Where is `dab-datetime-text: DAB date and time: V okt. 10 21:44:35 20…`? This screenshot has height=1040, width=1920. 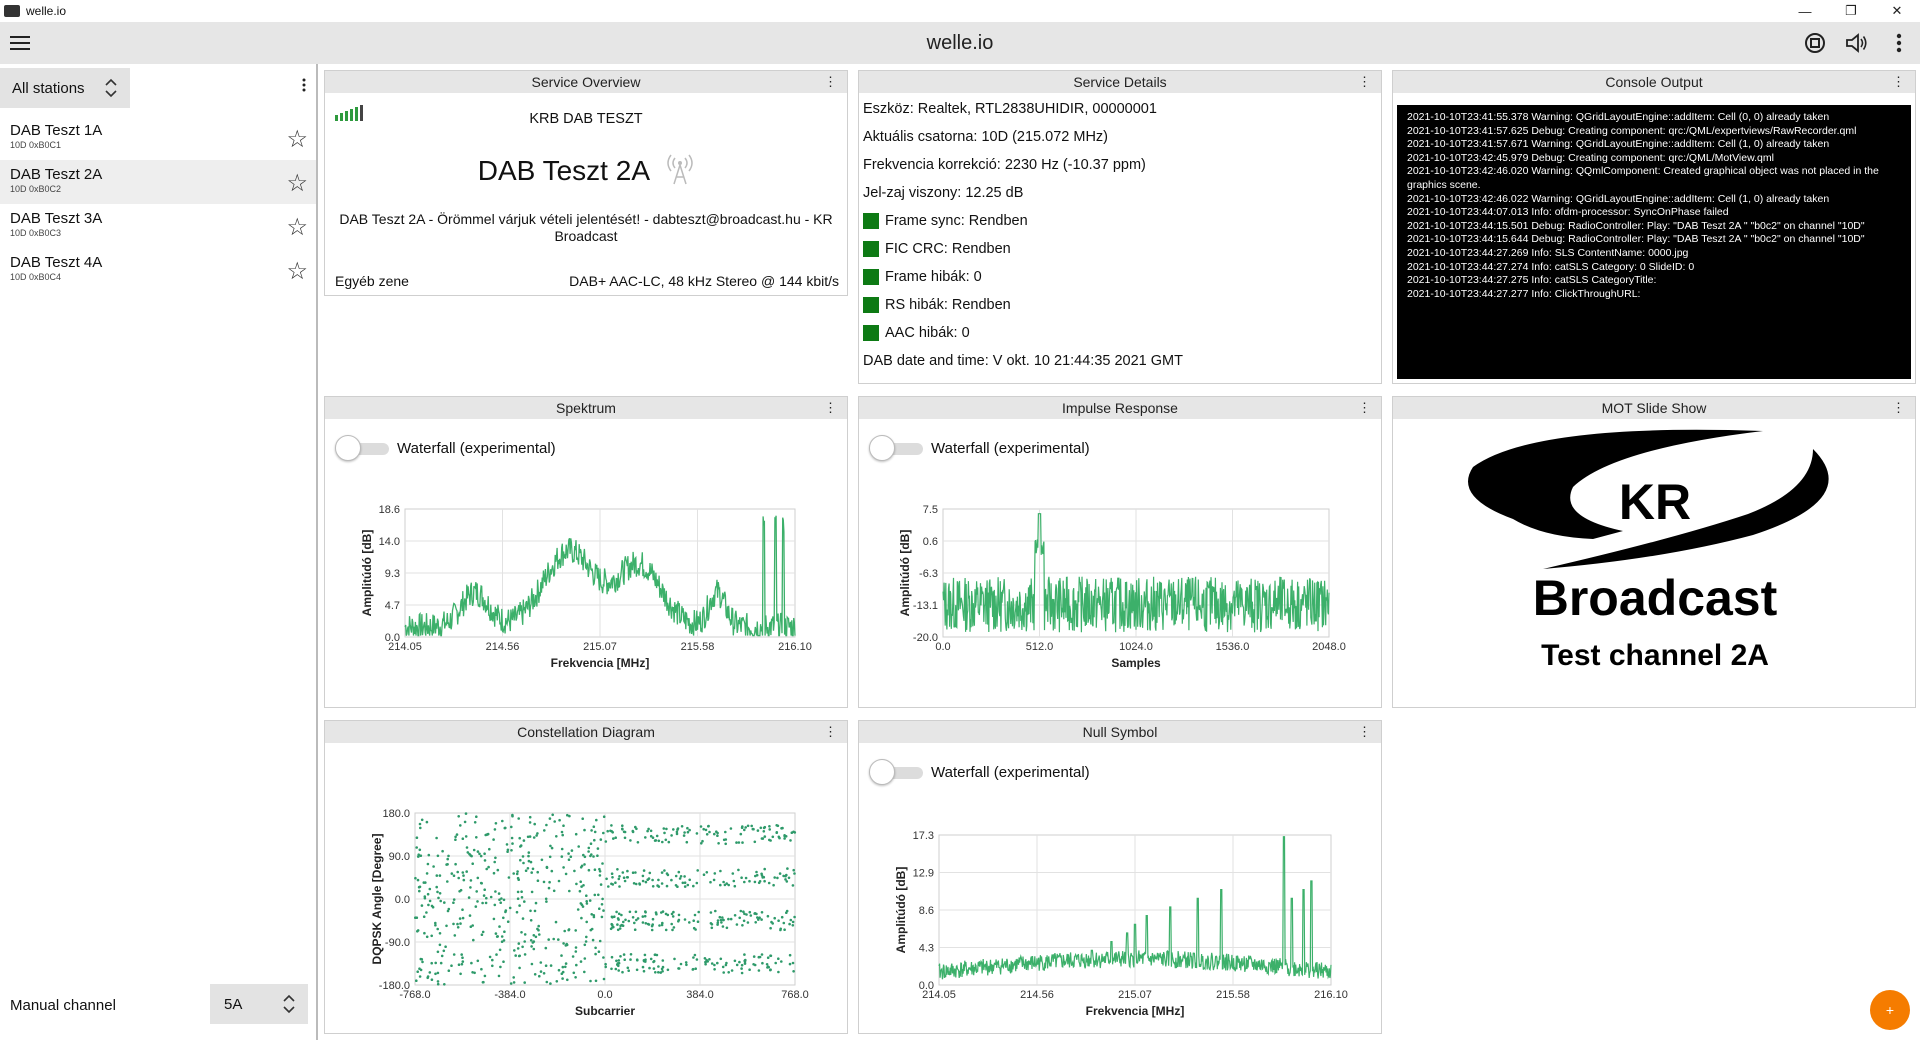 dab-datetime-text: DAB date and time: V okt. 10 21:44:35 20… is located at coordinates (1023, 361).